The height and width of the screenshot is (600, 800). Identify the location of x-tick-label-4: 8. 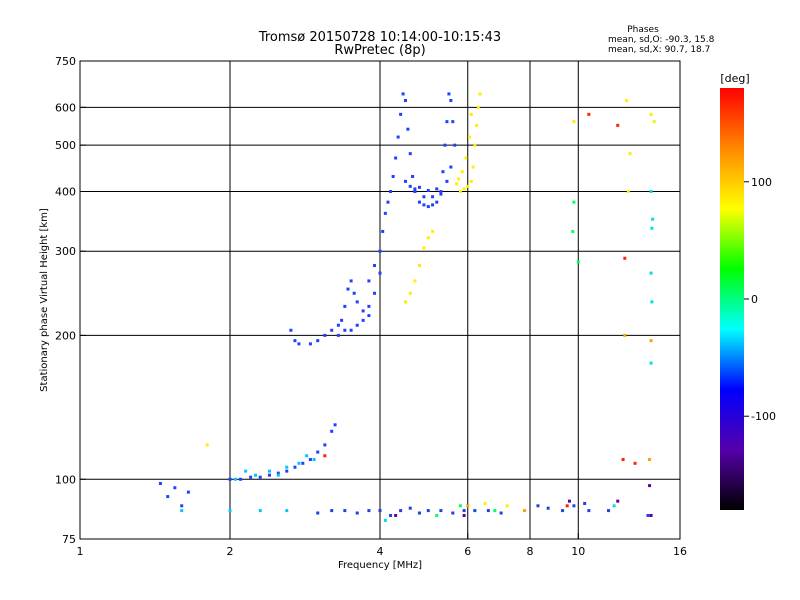
(530, 551).